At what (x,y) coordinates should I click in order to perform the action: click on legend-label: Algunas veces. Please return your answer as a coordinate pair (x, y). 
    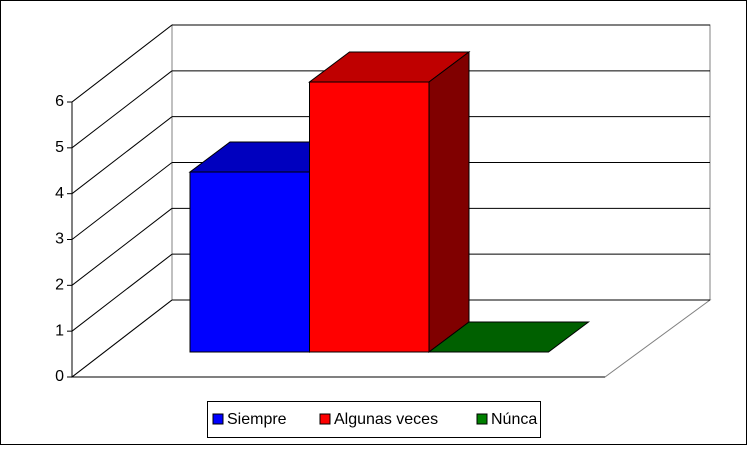
    Looking at the image, I should click on (386, 419).